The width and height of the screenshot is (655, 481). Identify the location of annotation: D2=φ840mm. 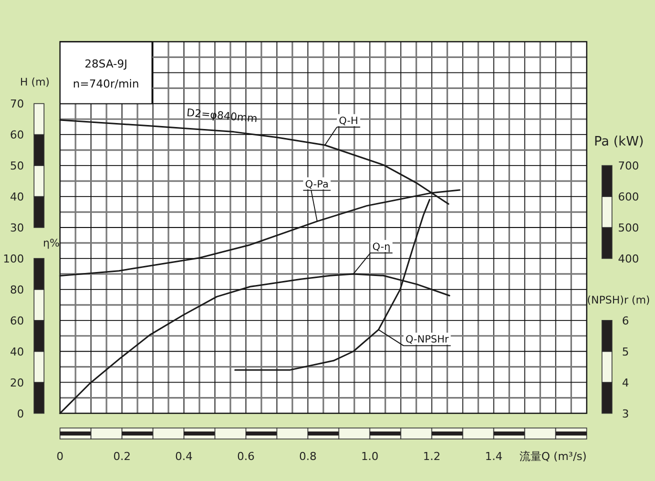
(222, 116).